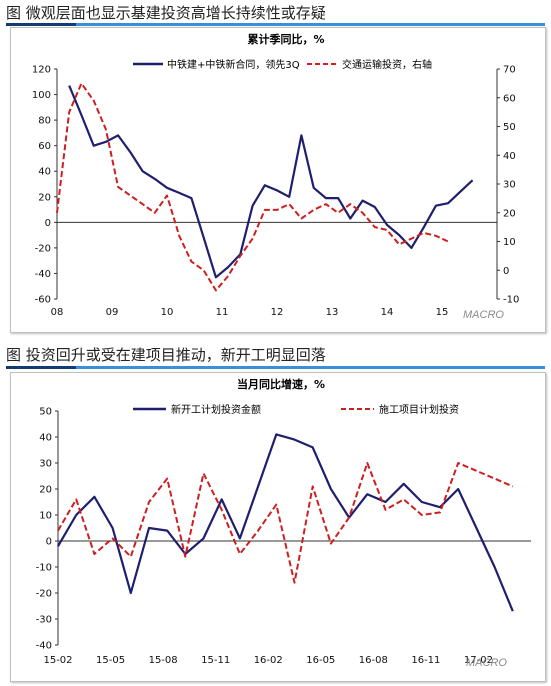 The height and width of the screenshot is (686, 551). What do you see at coordinates (222, 312) in the screenshot?
I see `chart-1-x-tick-label: 11` at bounding box center [222, 312].